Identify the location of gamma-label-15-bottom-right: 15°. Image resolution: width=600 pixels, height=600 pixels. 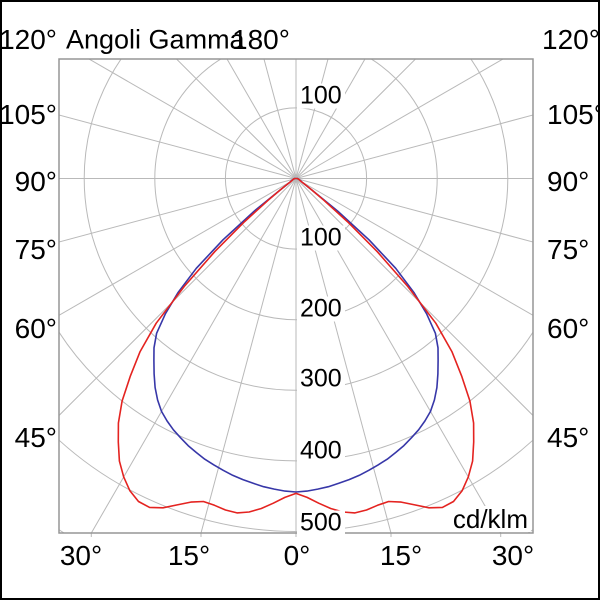
(401, 555).